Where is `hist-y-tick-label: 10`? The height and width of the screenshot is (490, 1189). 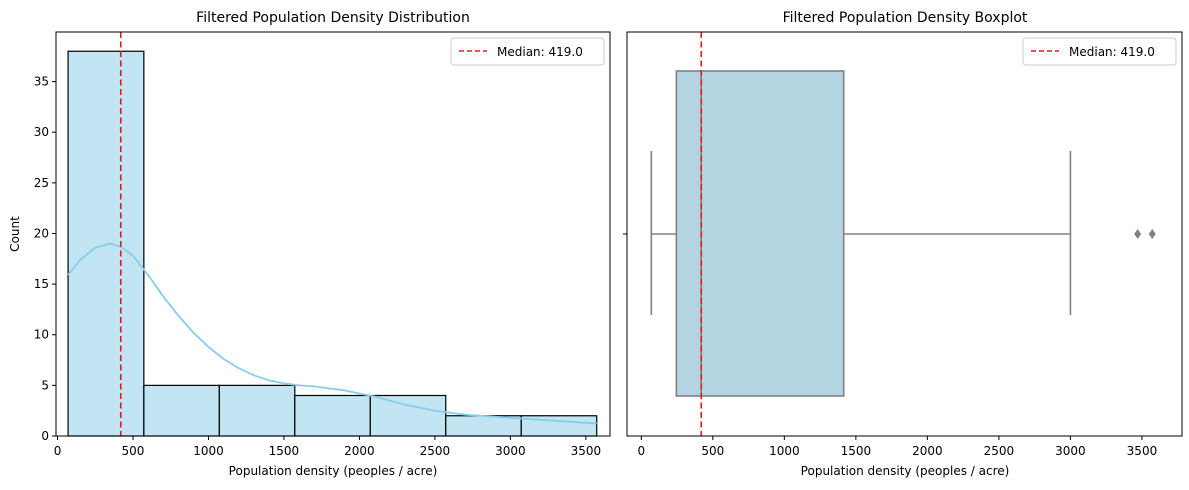 hist-y-tick-label: 10 is located at coordinates (41, 335).